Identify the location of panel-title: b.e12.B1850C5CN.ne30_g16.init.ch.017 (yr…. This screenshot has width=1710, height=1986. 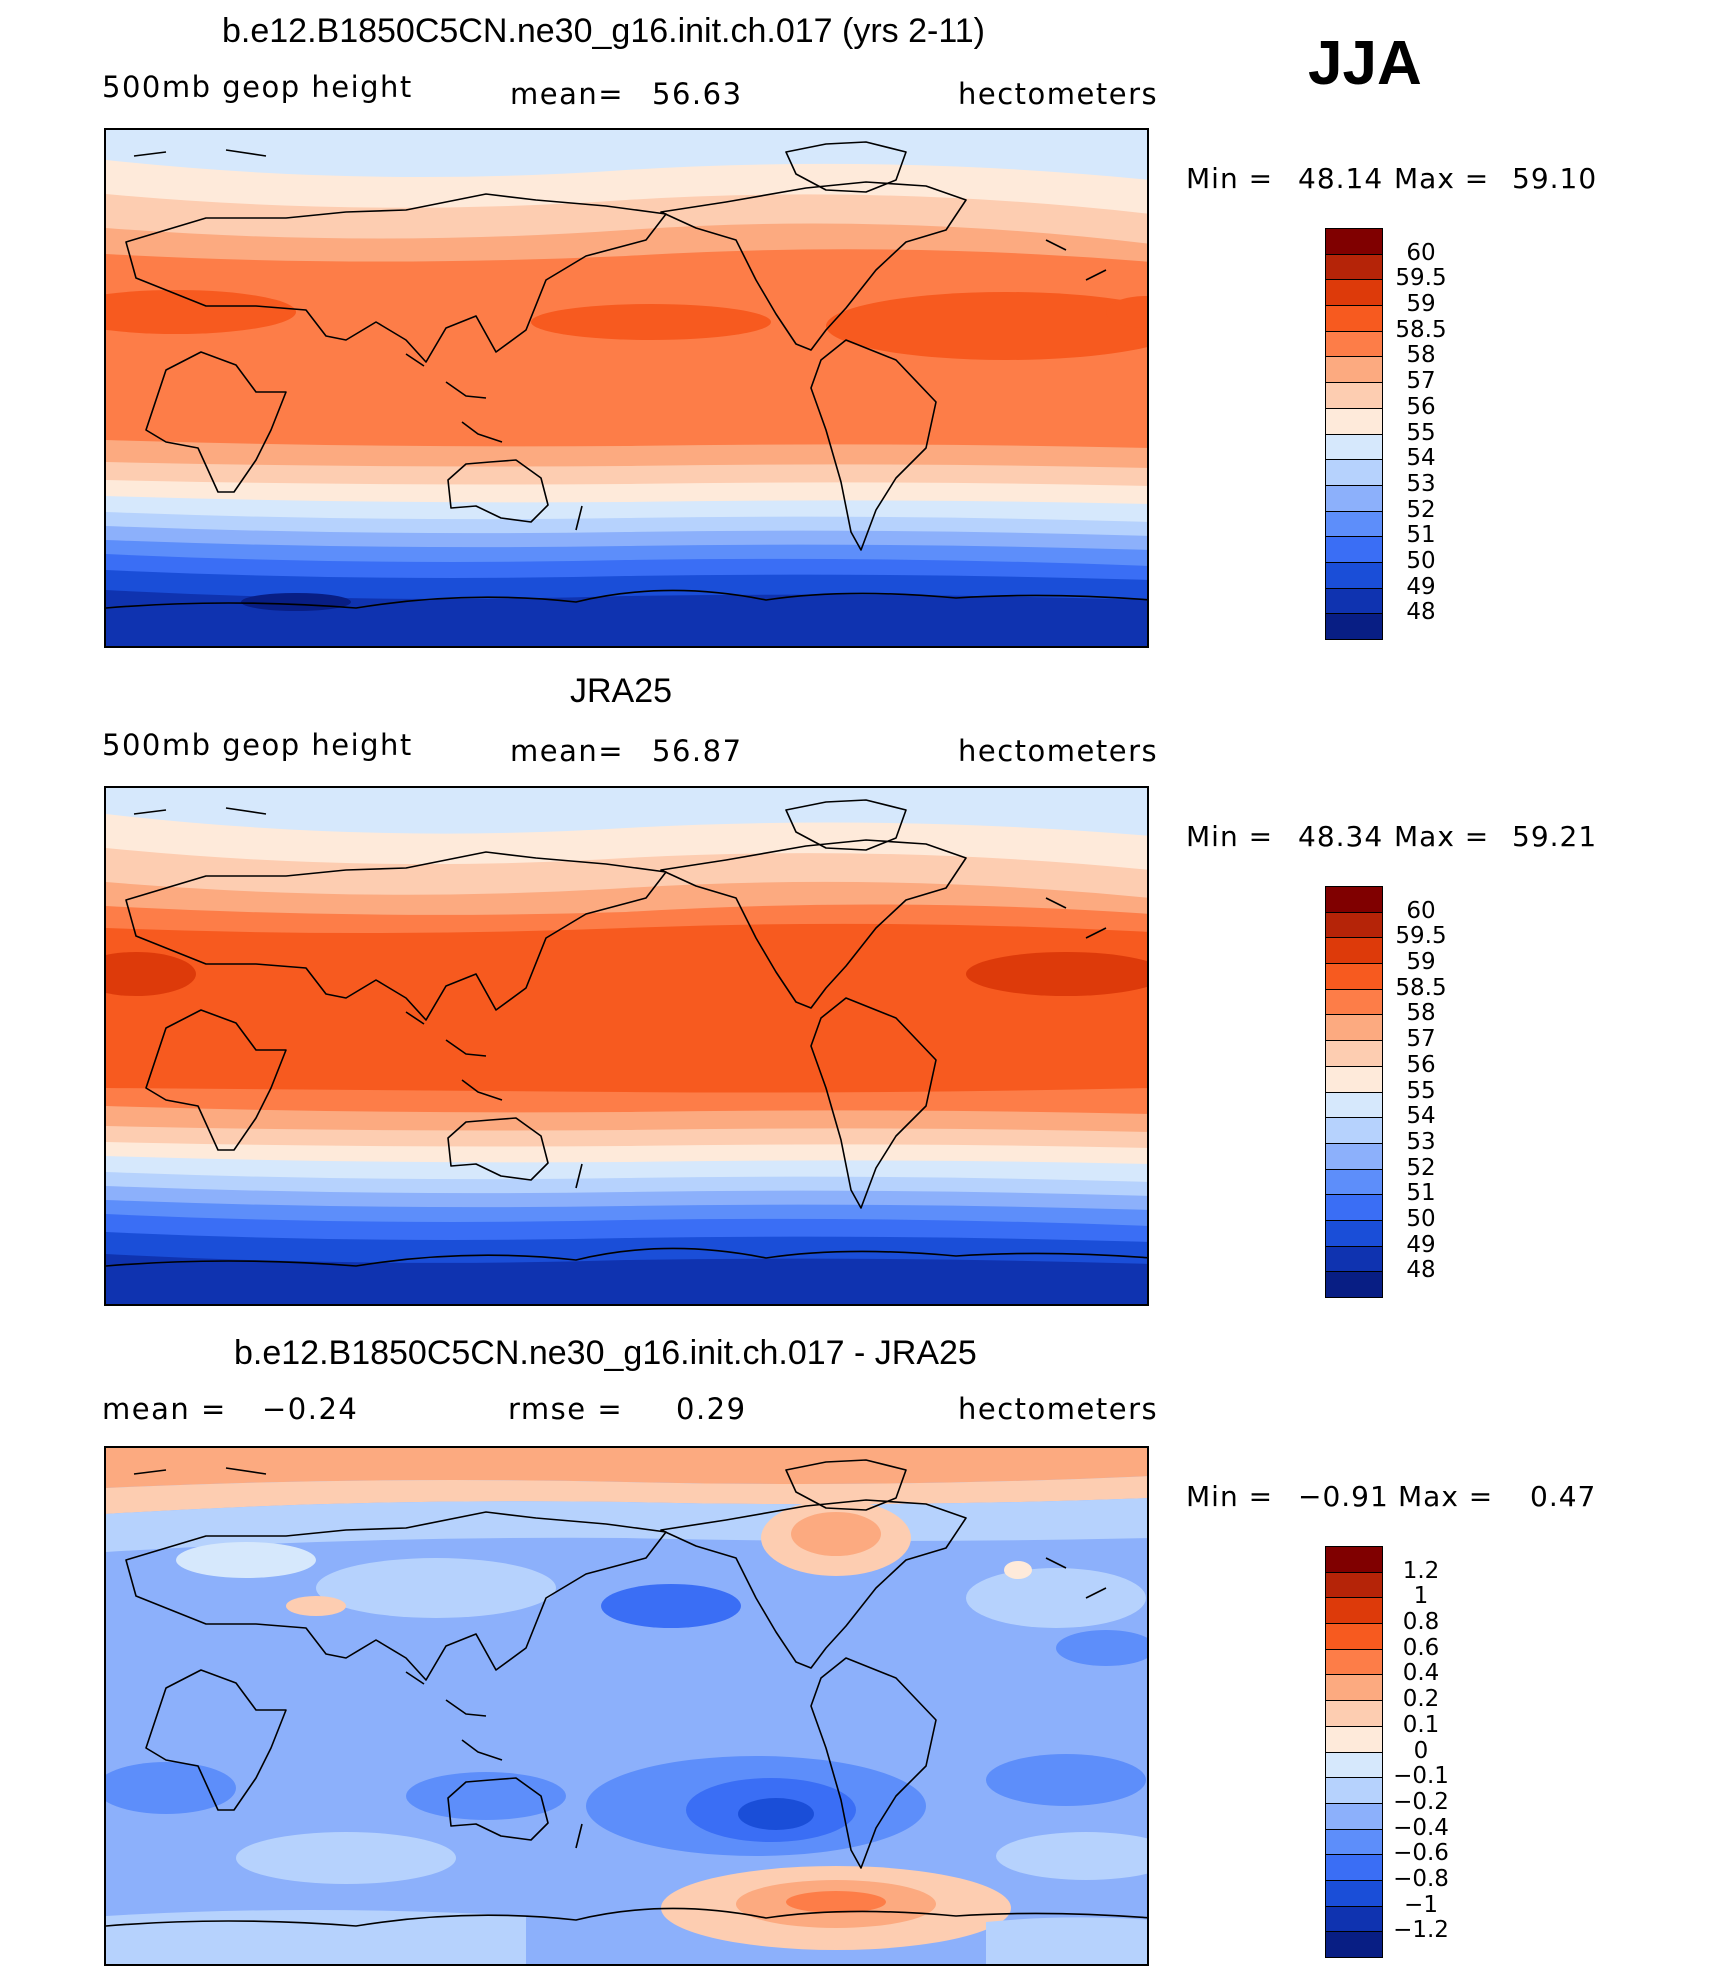
(603, 31).